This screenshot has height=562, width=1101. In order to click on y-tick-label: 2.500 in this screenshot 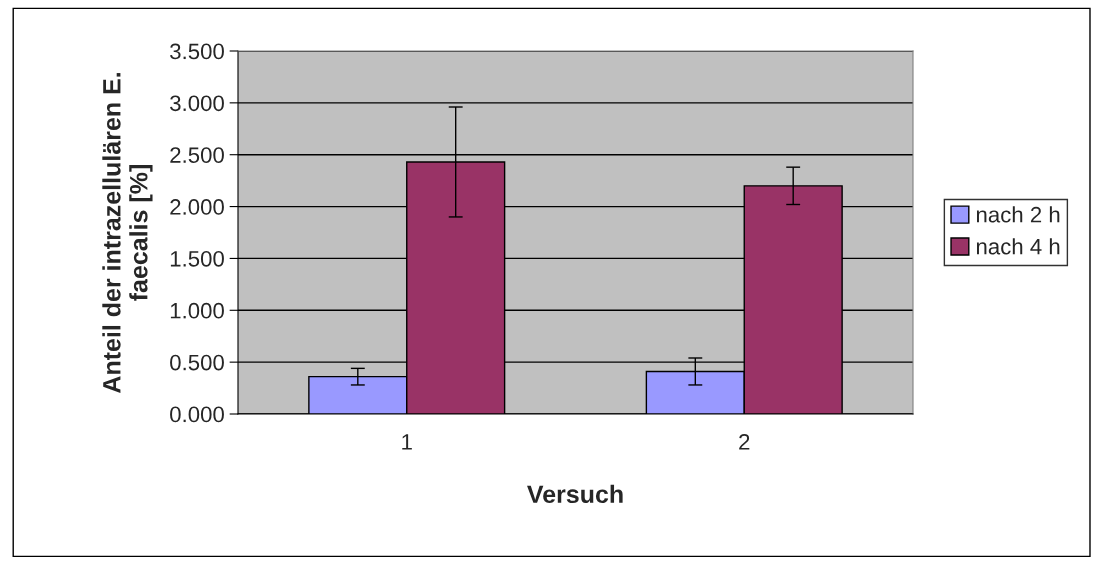, I will do `click(197, 155)`.